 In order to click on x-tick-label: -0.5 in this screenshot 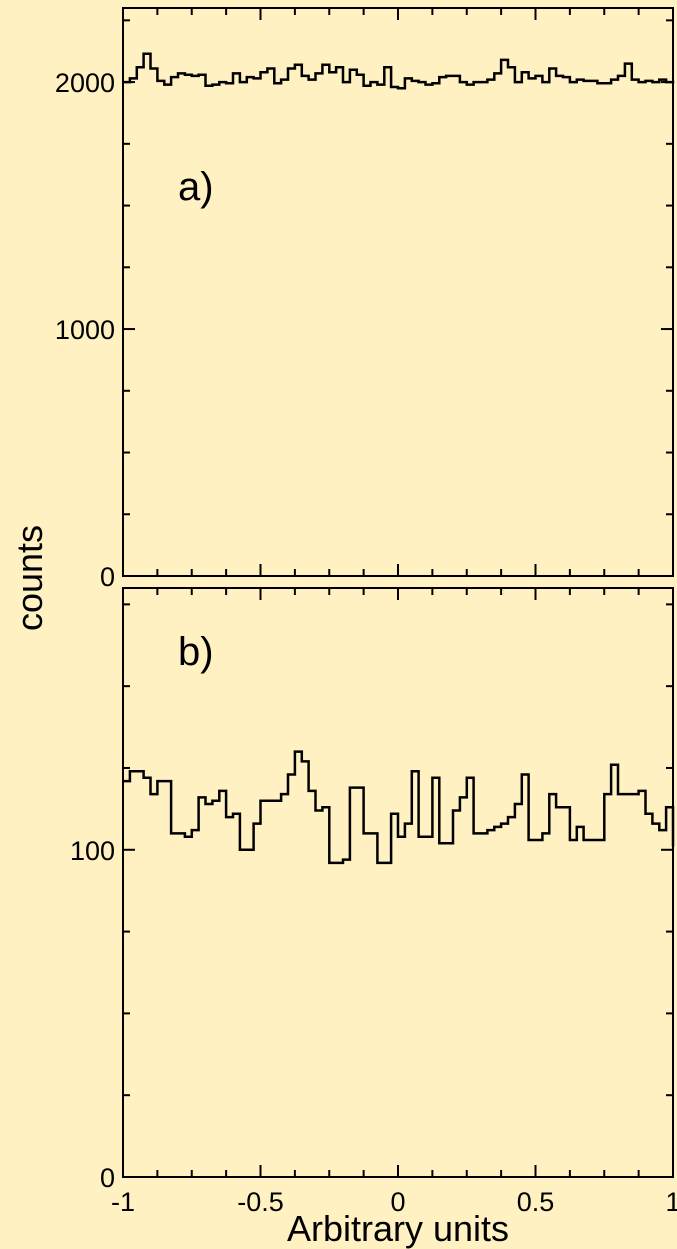, I will do `click(260, 1202)`.